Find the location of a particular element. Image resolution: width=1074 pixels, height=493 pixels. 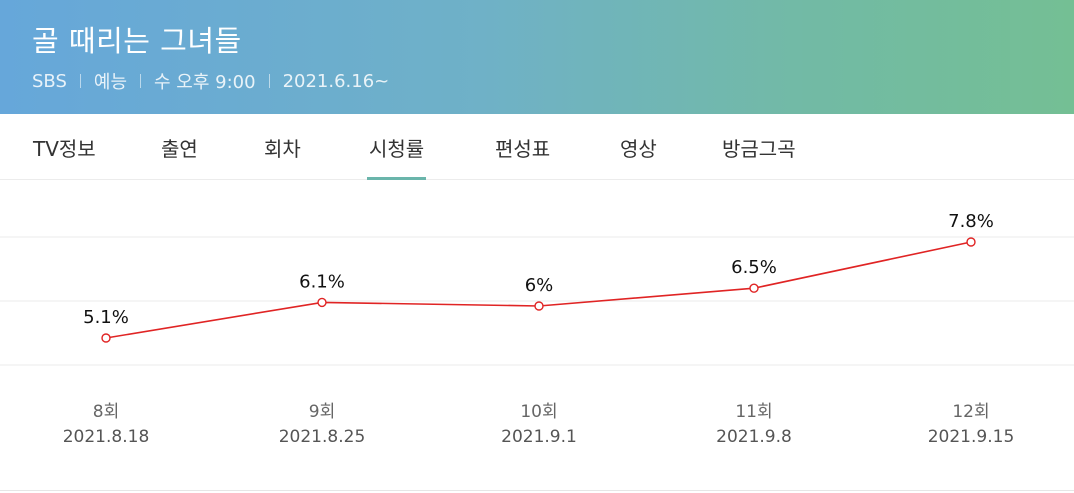

tab-label: 편성표 is located at coordinates (523, 148).